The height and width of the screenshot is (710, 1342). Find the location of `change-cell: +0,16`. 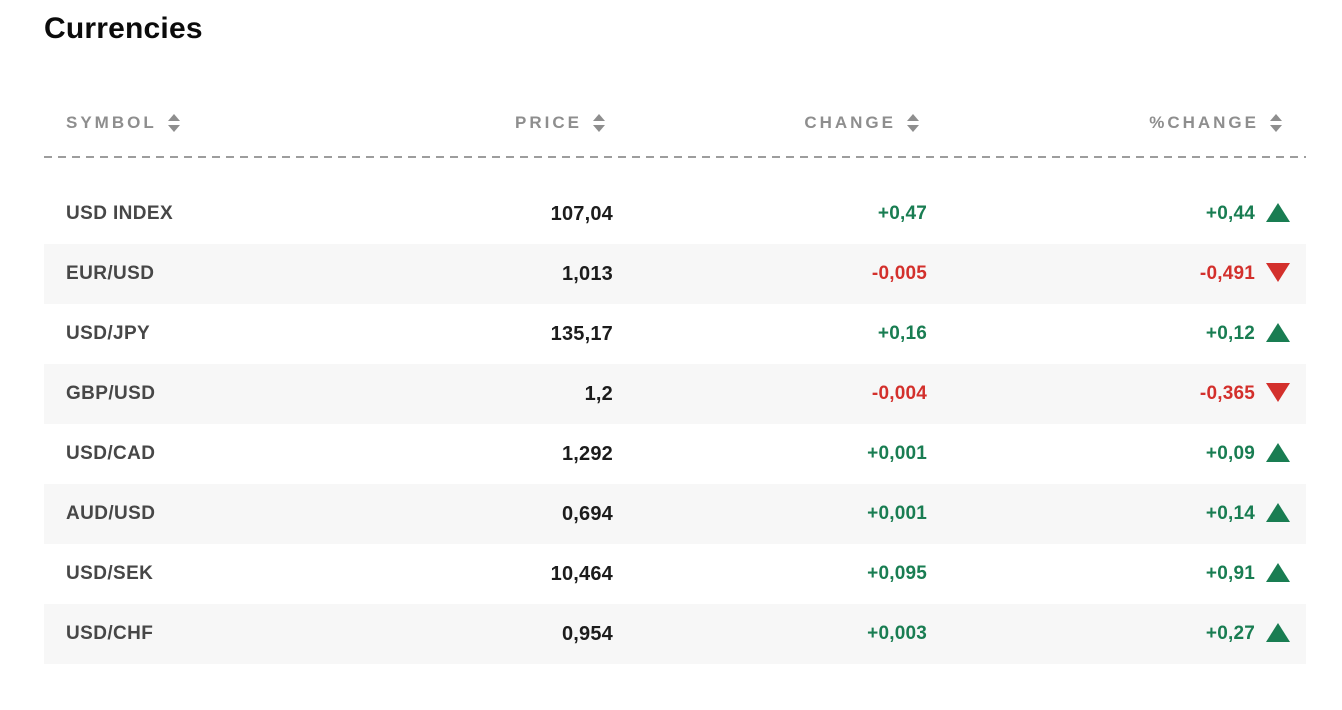

change-cell: +0,16 is located at coordinates (902, 333).